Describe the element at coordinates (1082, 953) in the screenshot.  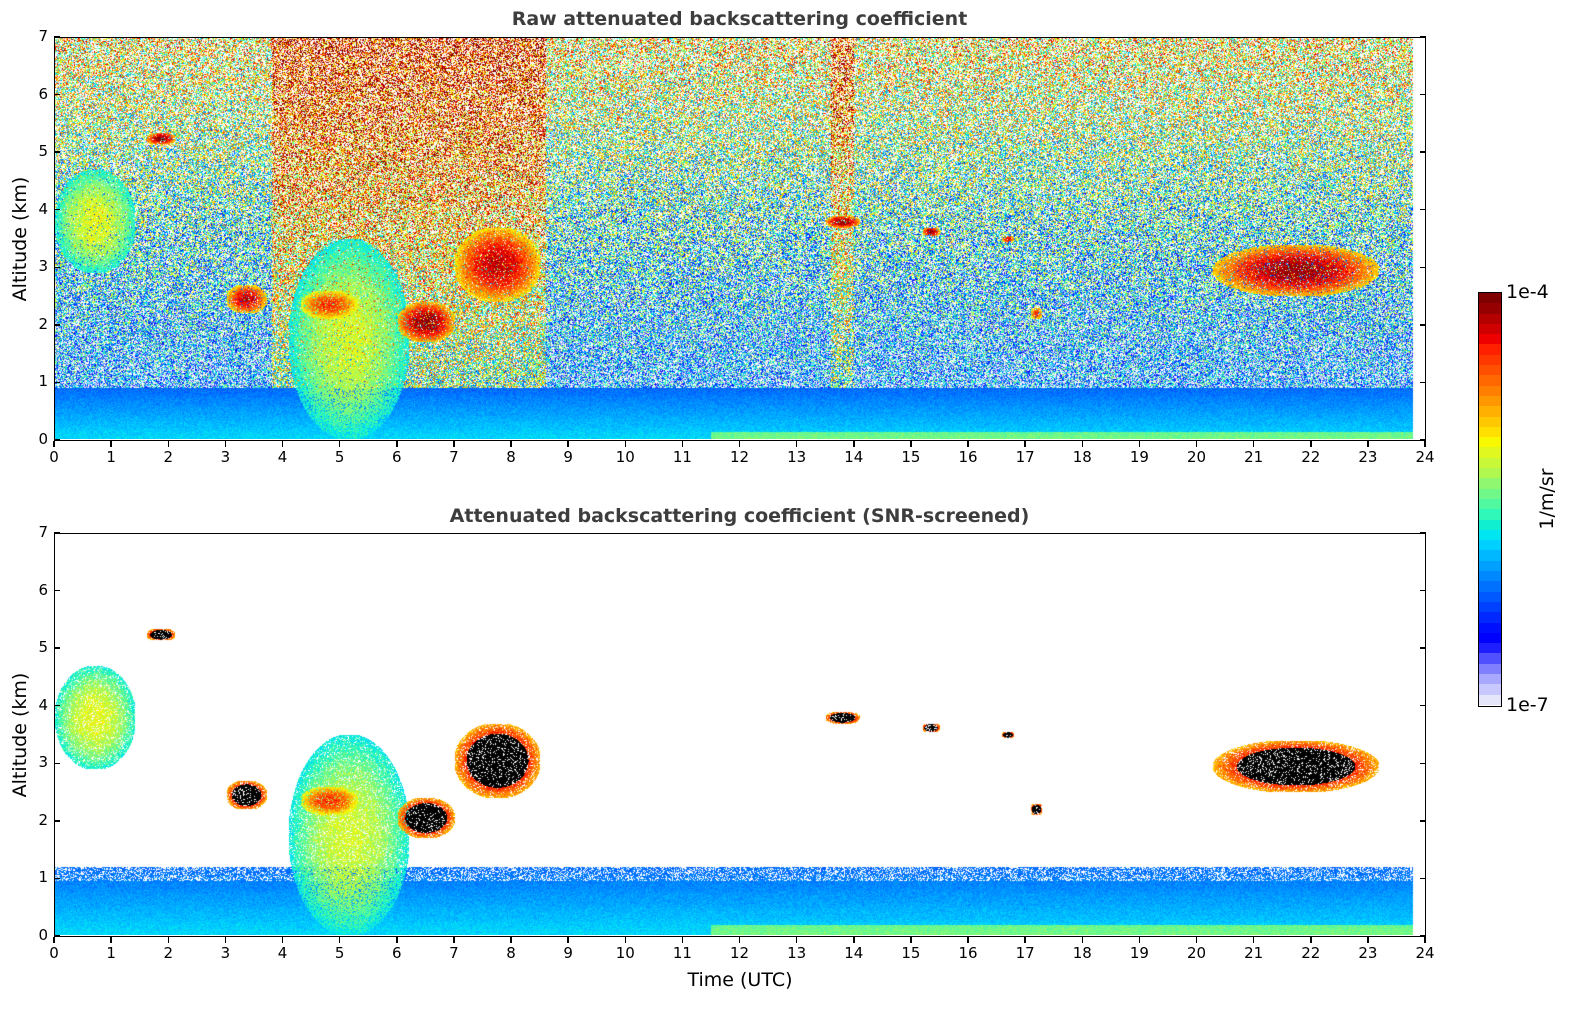
I see `x-tick-label: 18` at that location.